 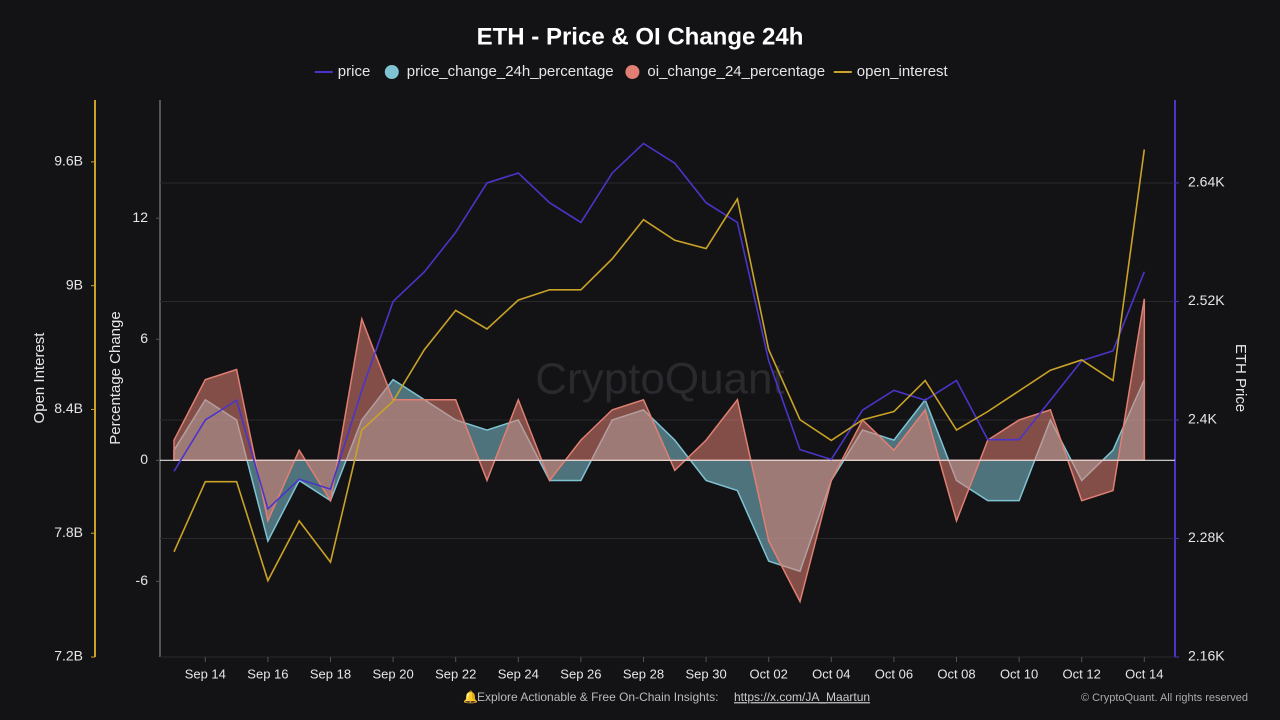 What do you see at coordinates (643, 673) in the screenshot?
I see `x-tick-label: Sep 28` at bounding box center [643, 673].